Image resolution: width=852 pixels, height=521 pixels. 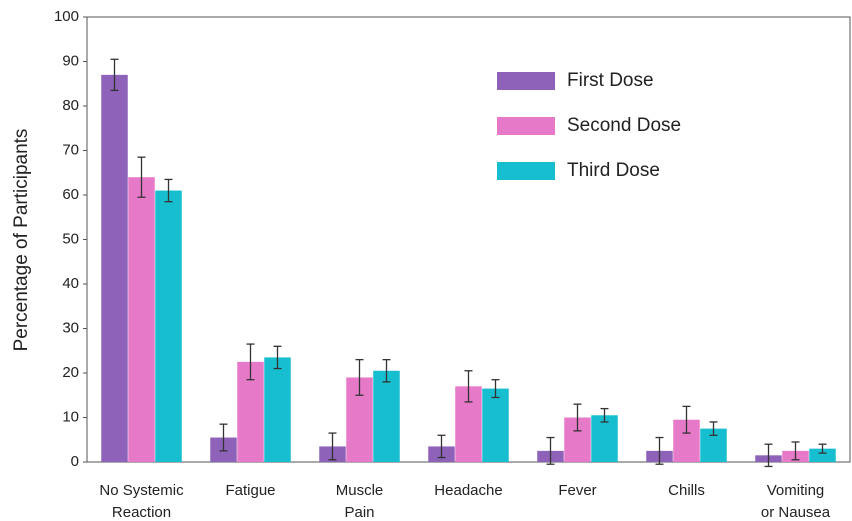 What do you see at coordinates (21, 240) in the screenshot?
I see `y-axis-label: Percentage of Participants` at bounding box center [21, 240].